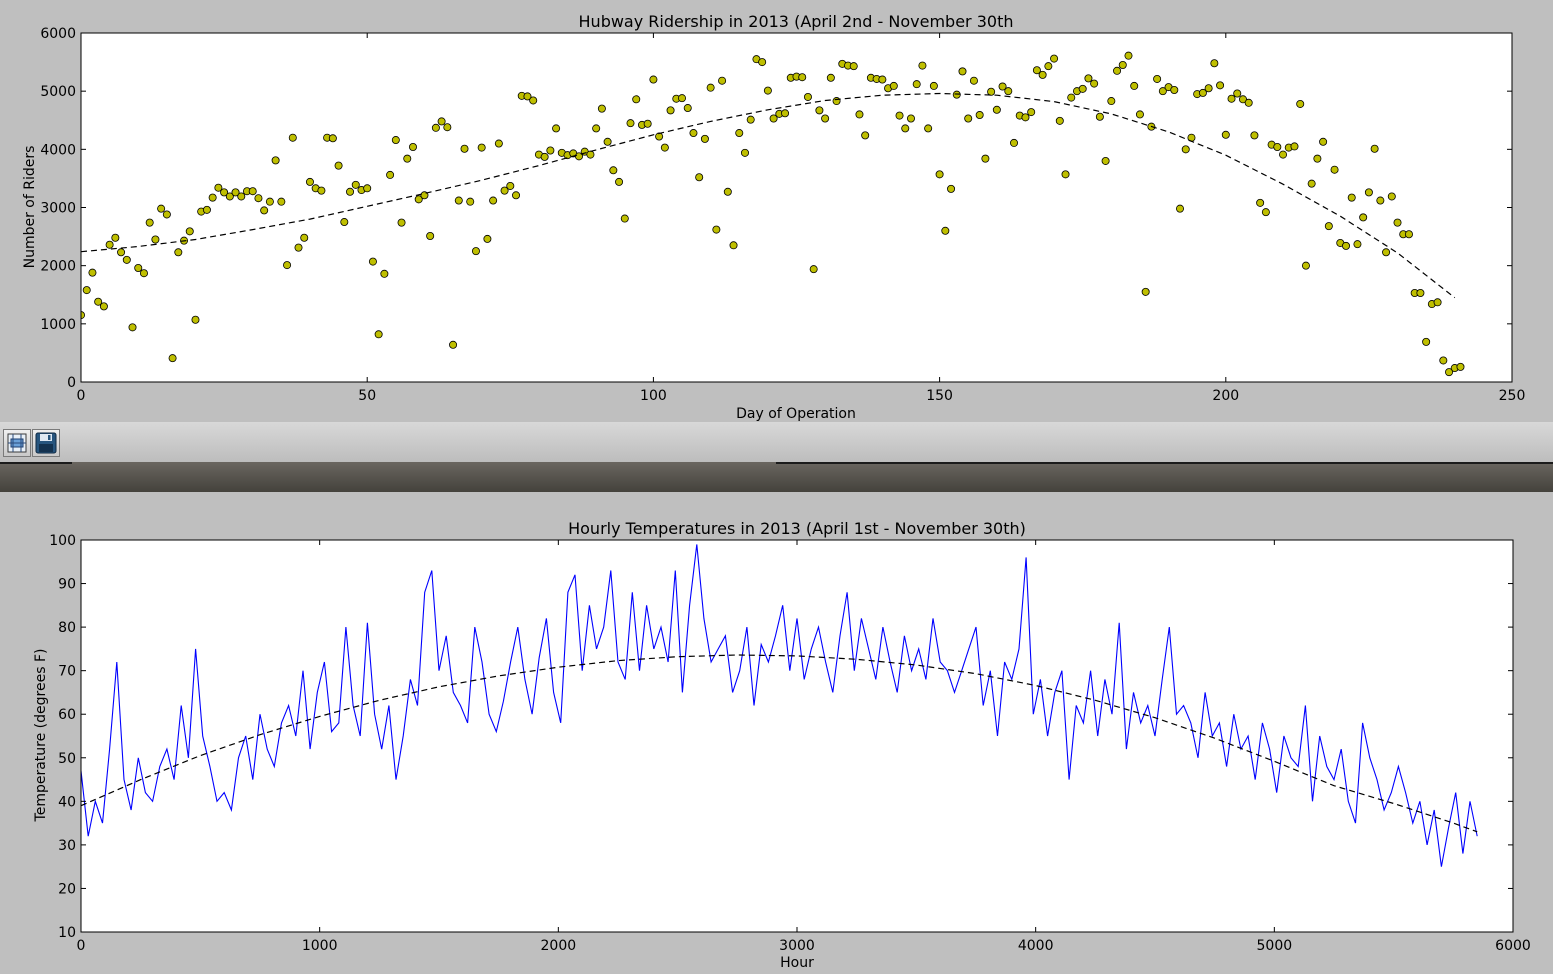 This screenshot has width=1553, height=974. Describe the element at coordinates (1275, 946) in the screenshot. I see `x-tick-label: 5000` at that location.